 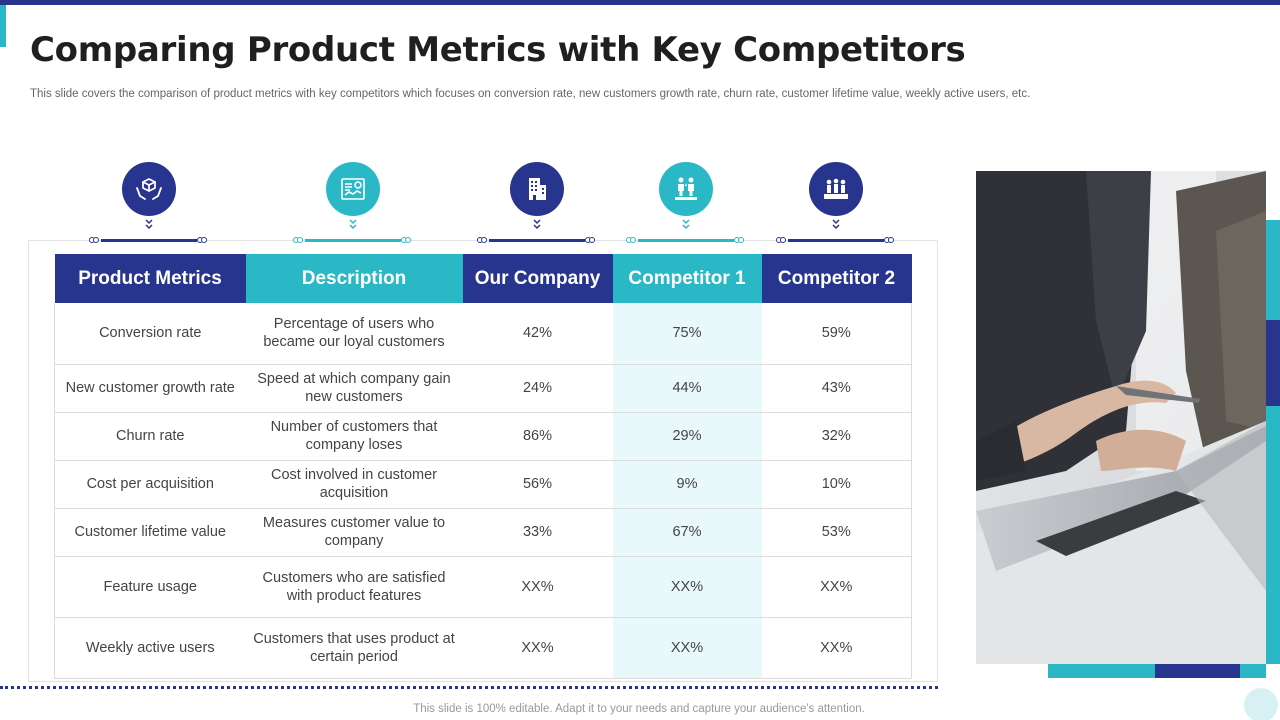 What do you see at coordinates (686, 189) in the screenshot?
I see `people-podium-icon` at bounding box center [686, 189].